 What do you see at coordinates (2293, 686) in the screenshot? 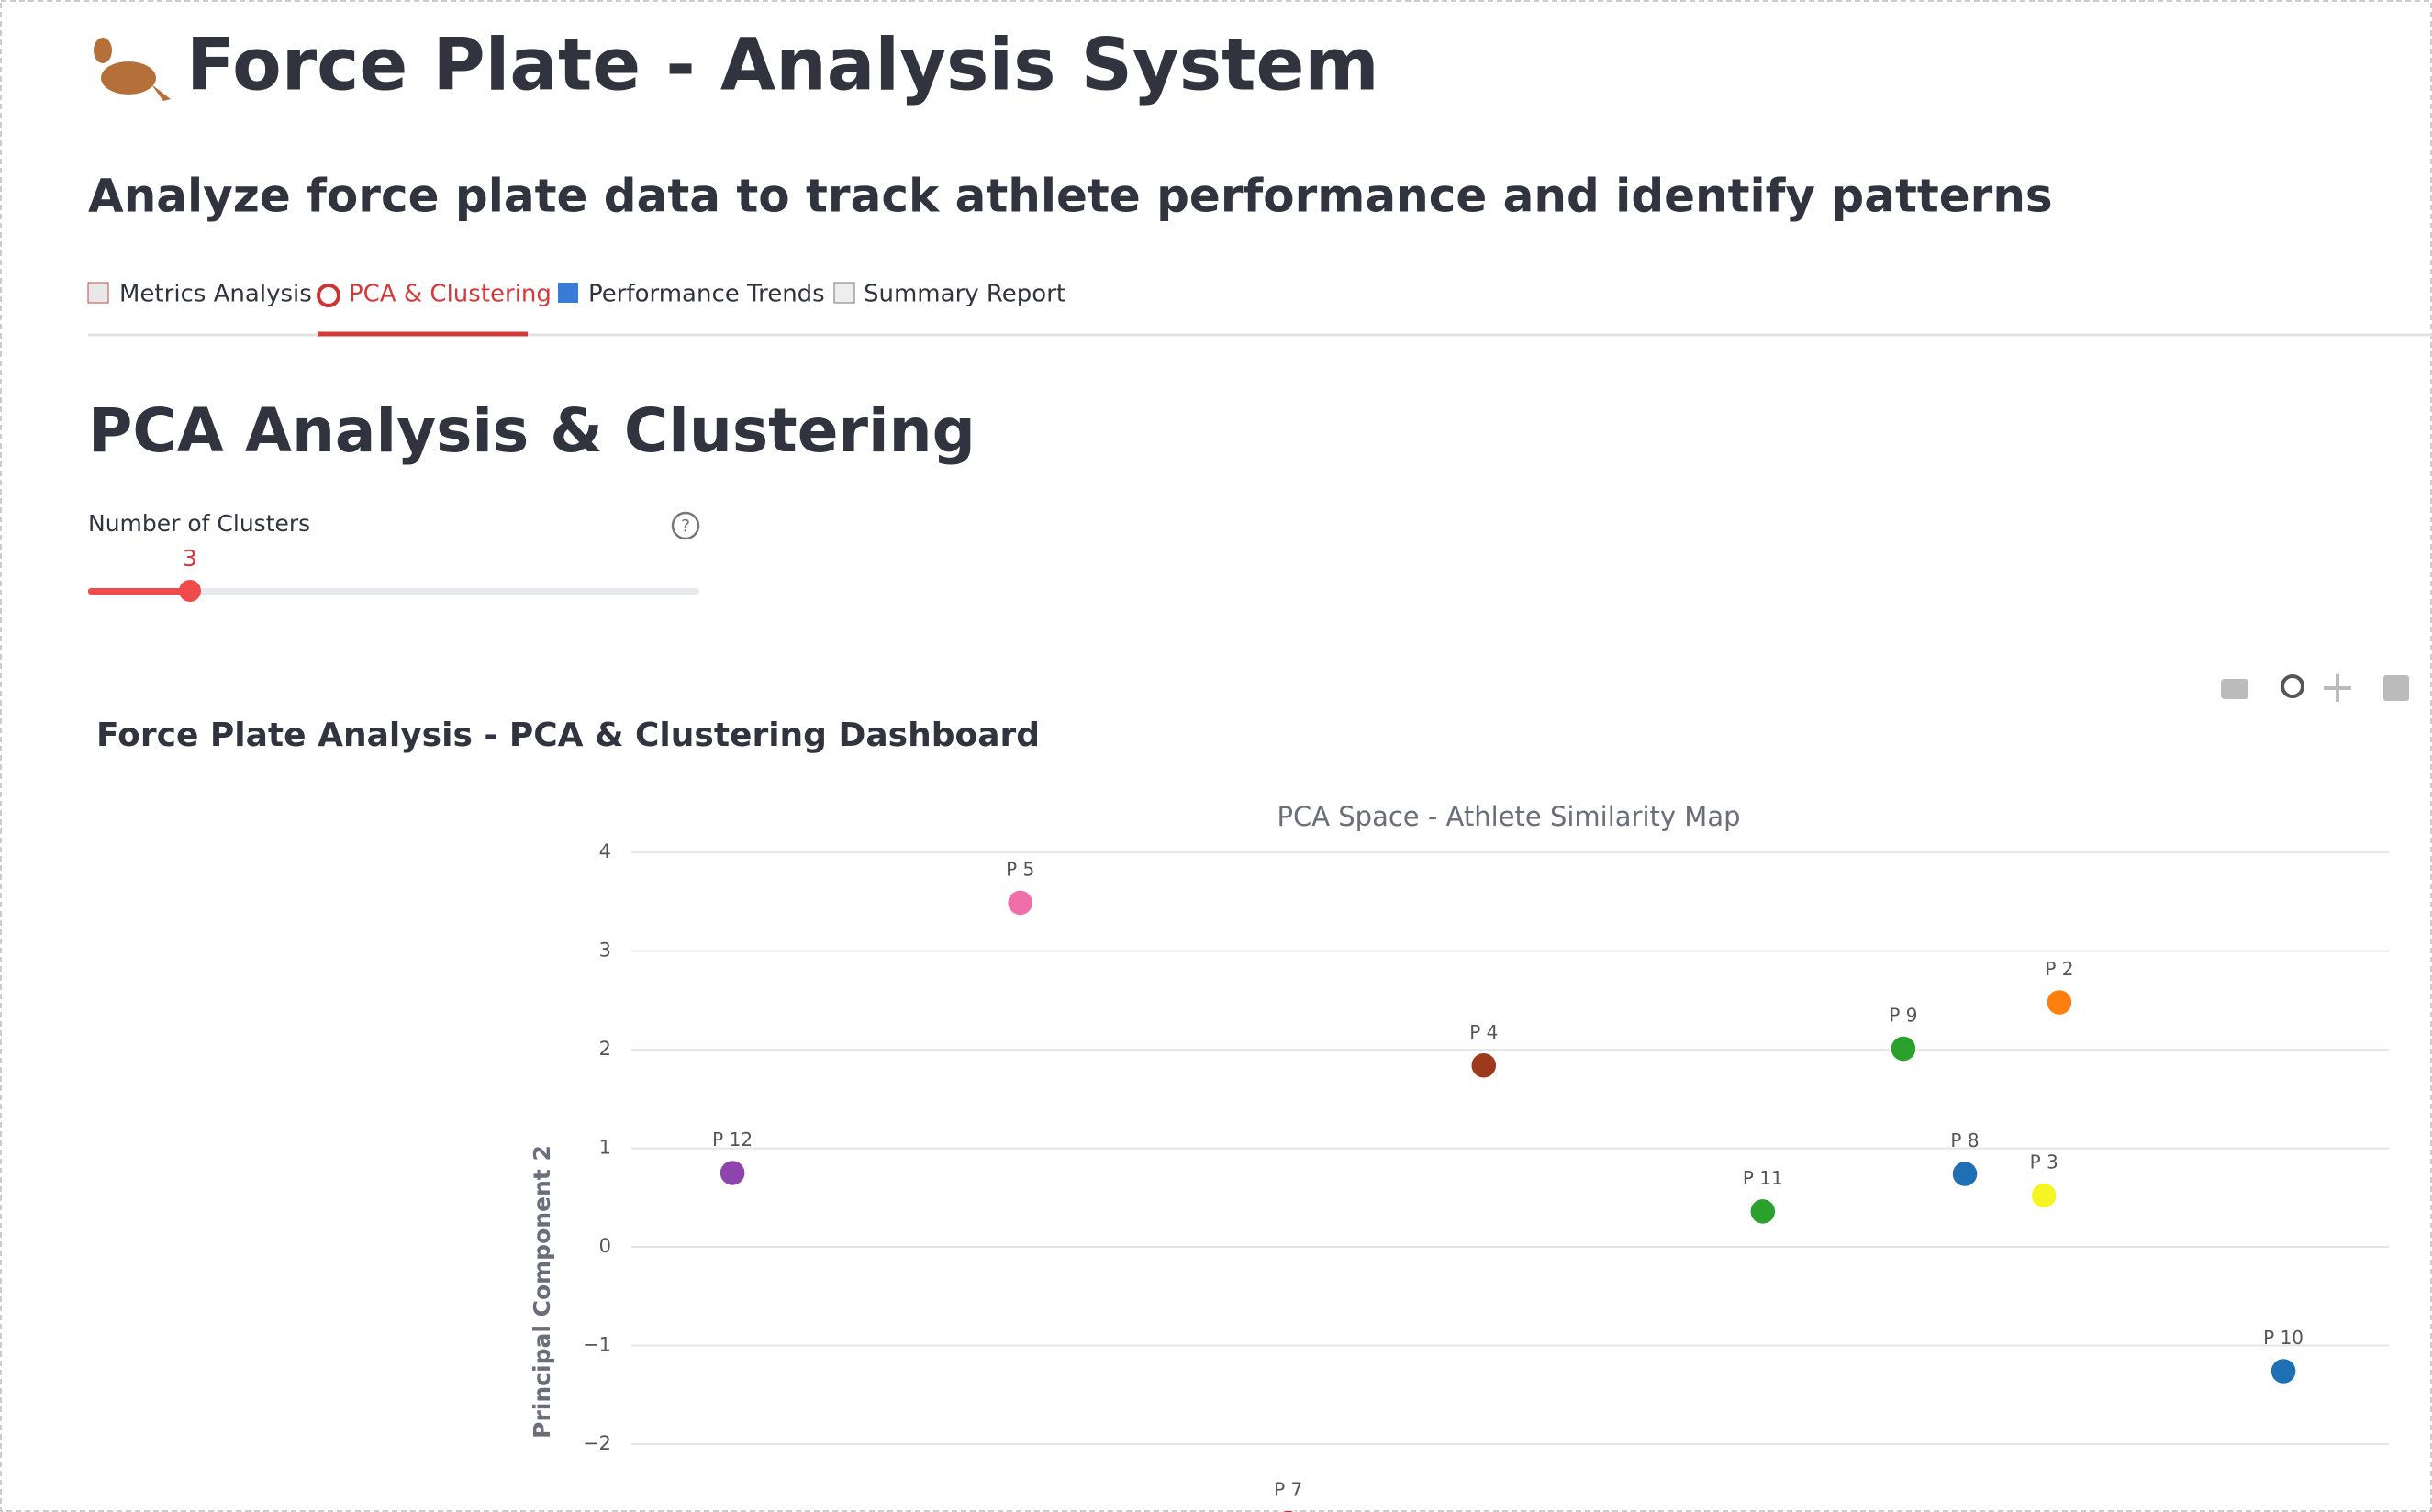
I see `toolbar-zoom` at bounding box center [2293, 686].